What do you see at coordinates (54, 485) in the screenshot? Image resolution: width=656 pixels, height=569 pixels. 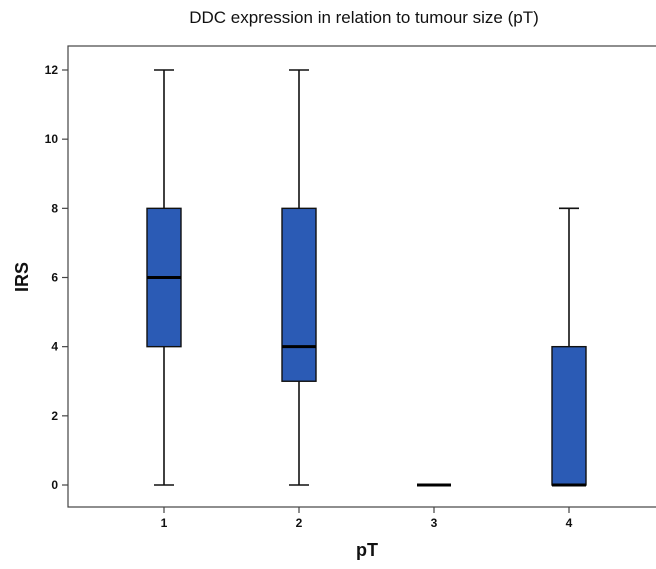 I see `y-tick-label: 0` at bounding box center [54, 485].